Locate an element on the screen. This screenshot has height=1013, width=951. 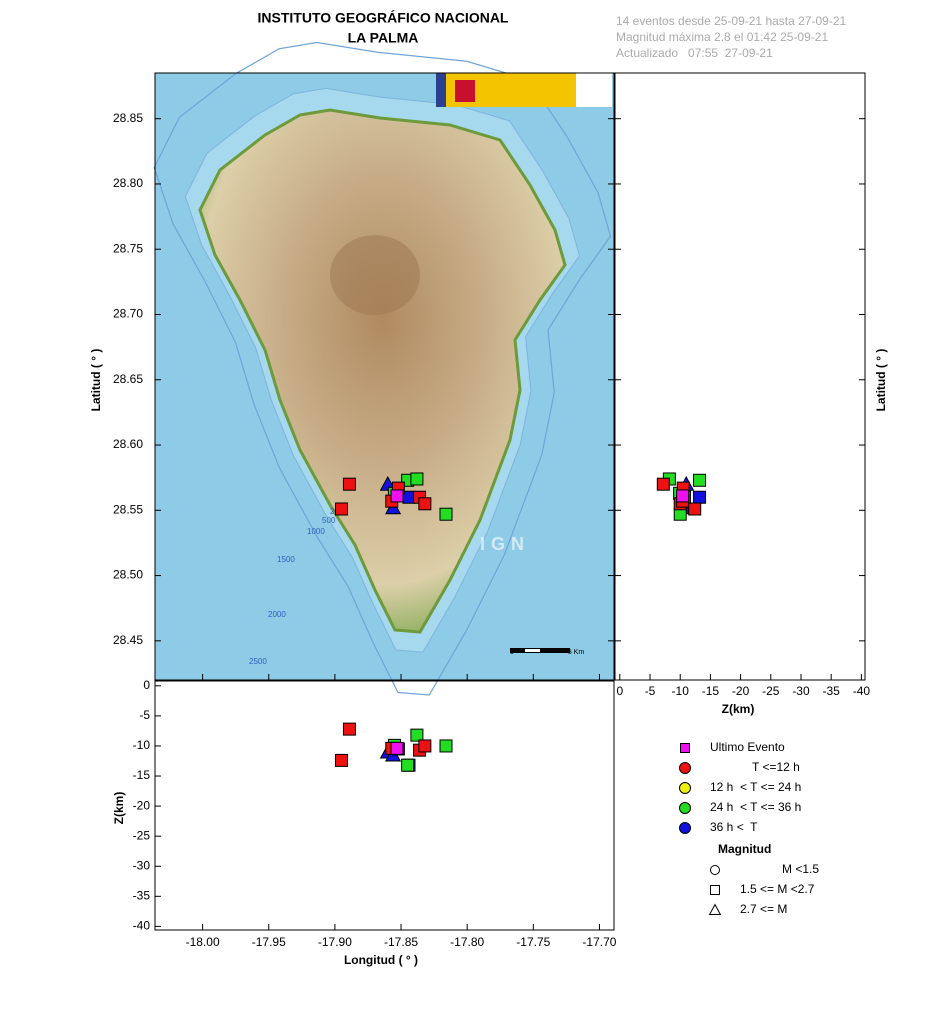
info-line: Actualizado 07:55 27-09-21 is located at coordinates (694, 53).